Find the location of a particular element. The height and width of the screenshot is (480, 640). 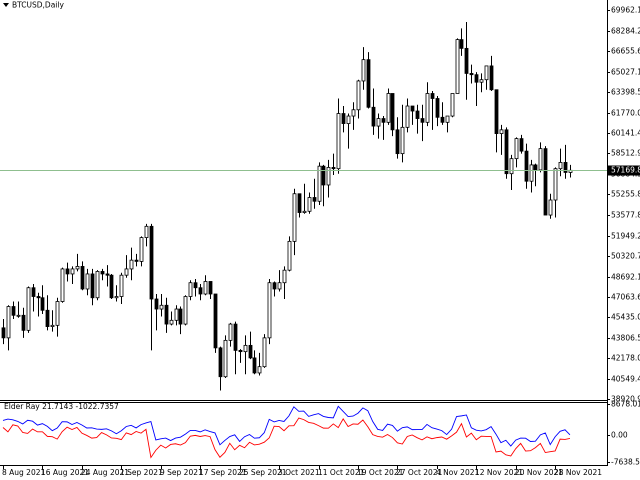

y-tick-label: 60141.45 is located at coordinates (625, 133).